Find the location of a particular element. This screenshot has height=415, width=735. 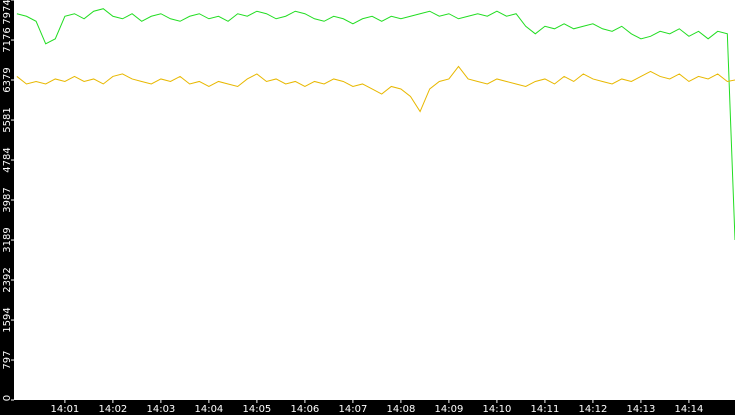

y-tick-label: 7974 is located at coordinates (7, 12).